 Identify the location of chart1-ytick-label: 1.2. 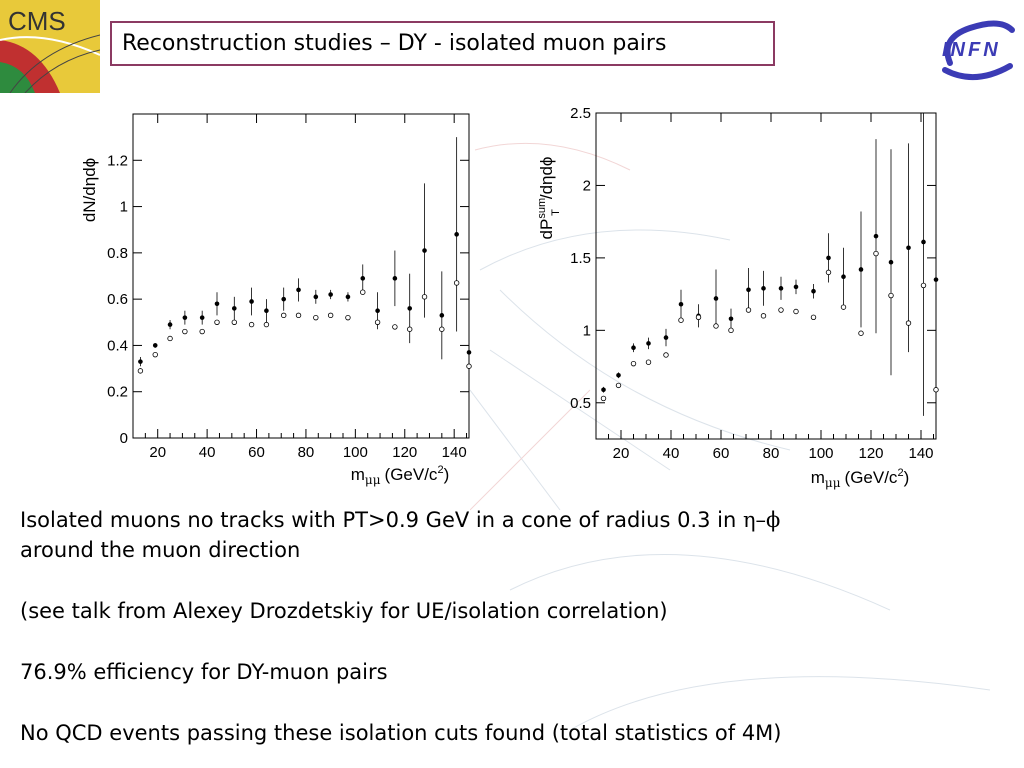
(117, 160).